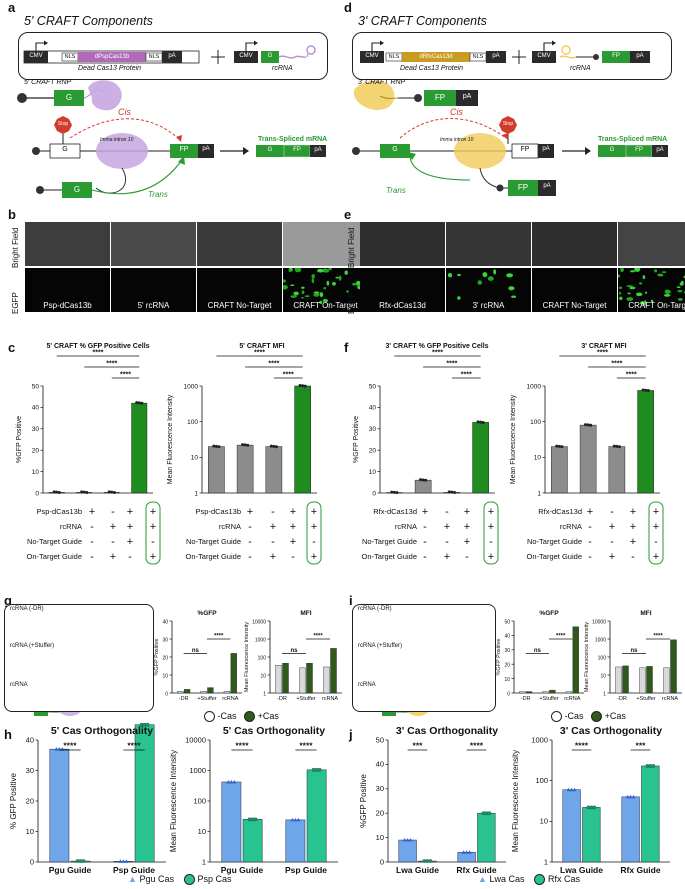 This screenshot has width=685, height=889. Describe the element at coordinates (507, 879) in the screenshot. I see `j-legend-lwa: Lwa Cas` at that location.